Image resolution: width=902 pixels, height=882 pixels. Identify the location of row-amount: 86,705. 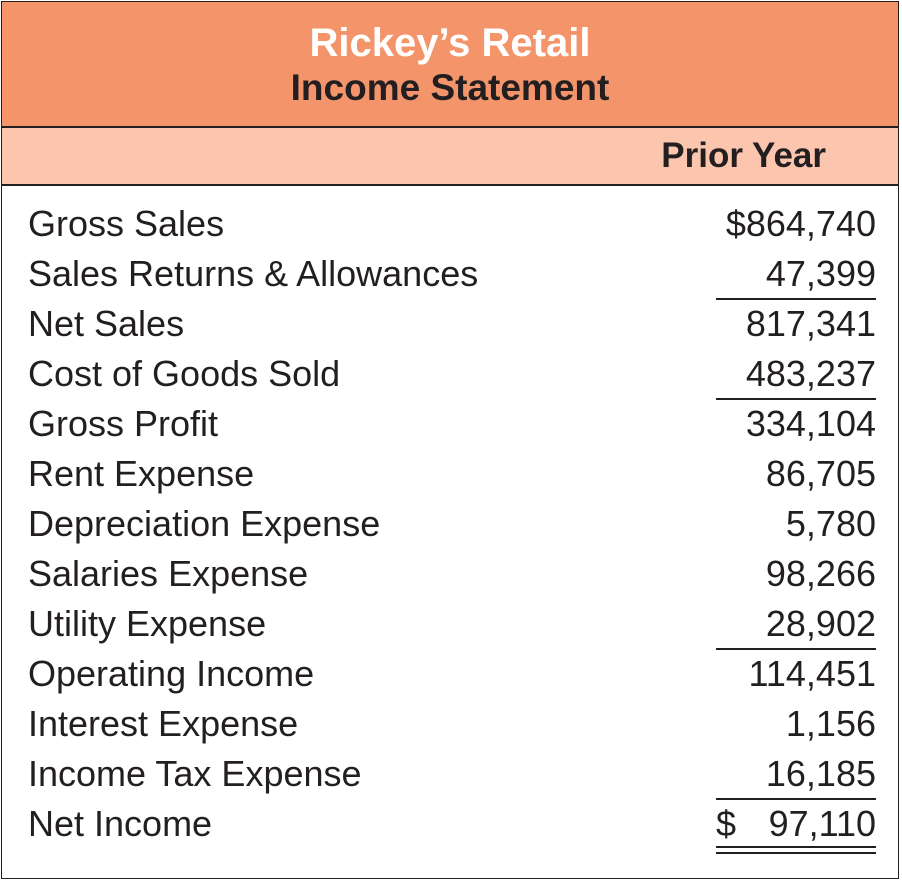
(820, 473).